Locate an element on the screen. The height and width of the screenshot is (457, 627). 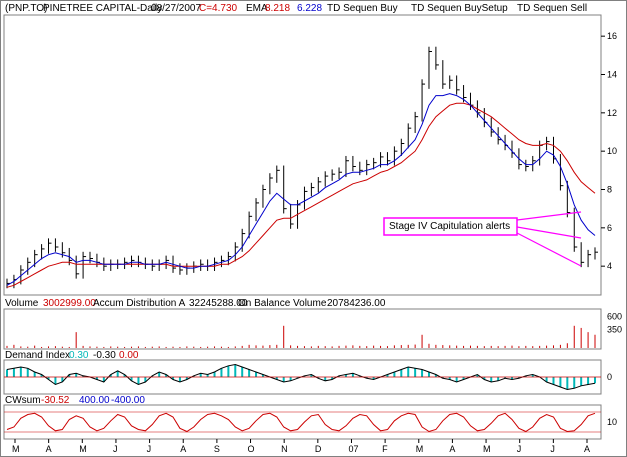
volume-y-tick-label: 350 is located at coordinates (614, 330).